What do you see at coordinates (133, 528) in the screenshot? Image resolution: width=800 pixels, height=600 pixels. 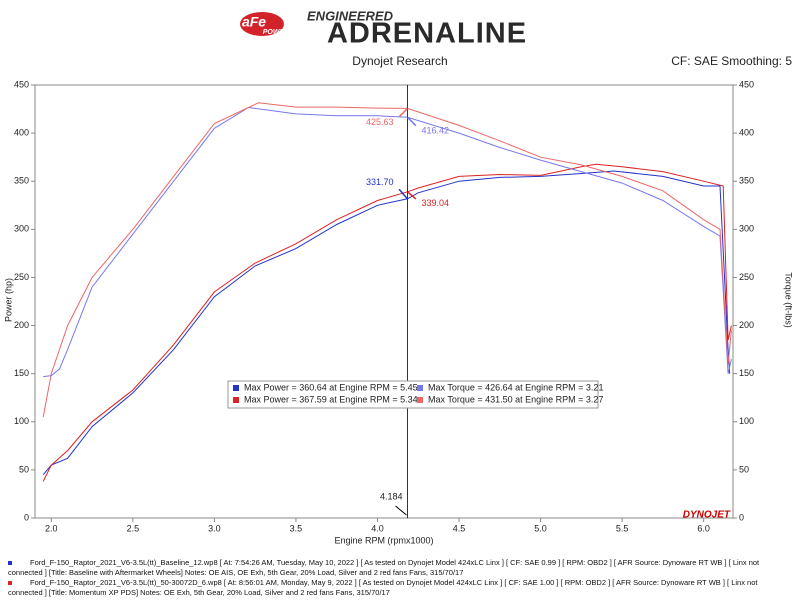 I see `x-tick-label: 2.5` at bounding box center [133, 528].